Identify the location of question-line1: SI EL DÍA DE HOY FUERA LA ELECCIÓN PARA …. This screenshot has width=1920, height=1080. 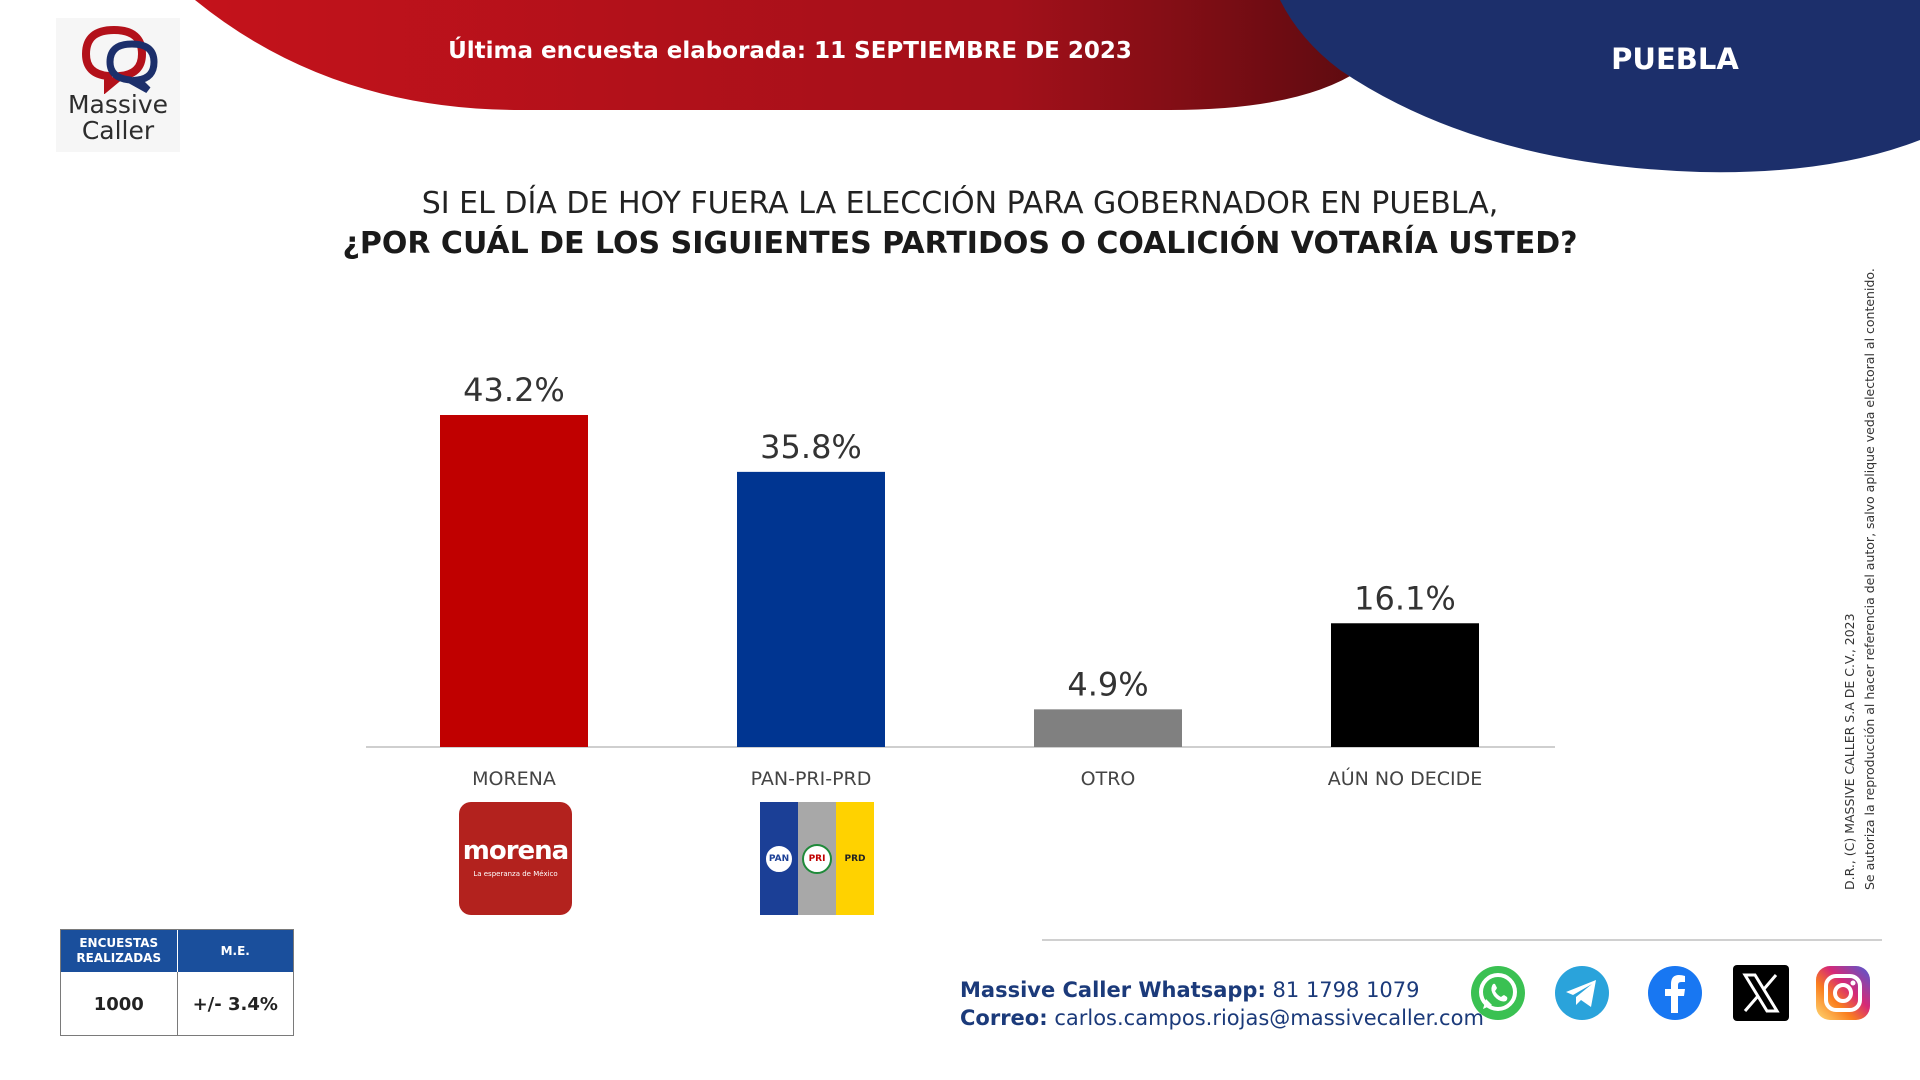
(960, 203).